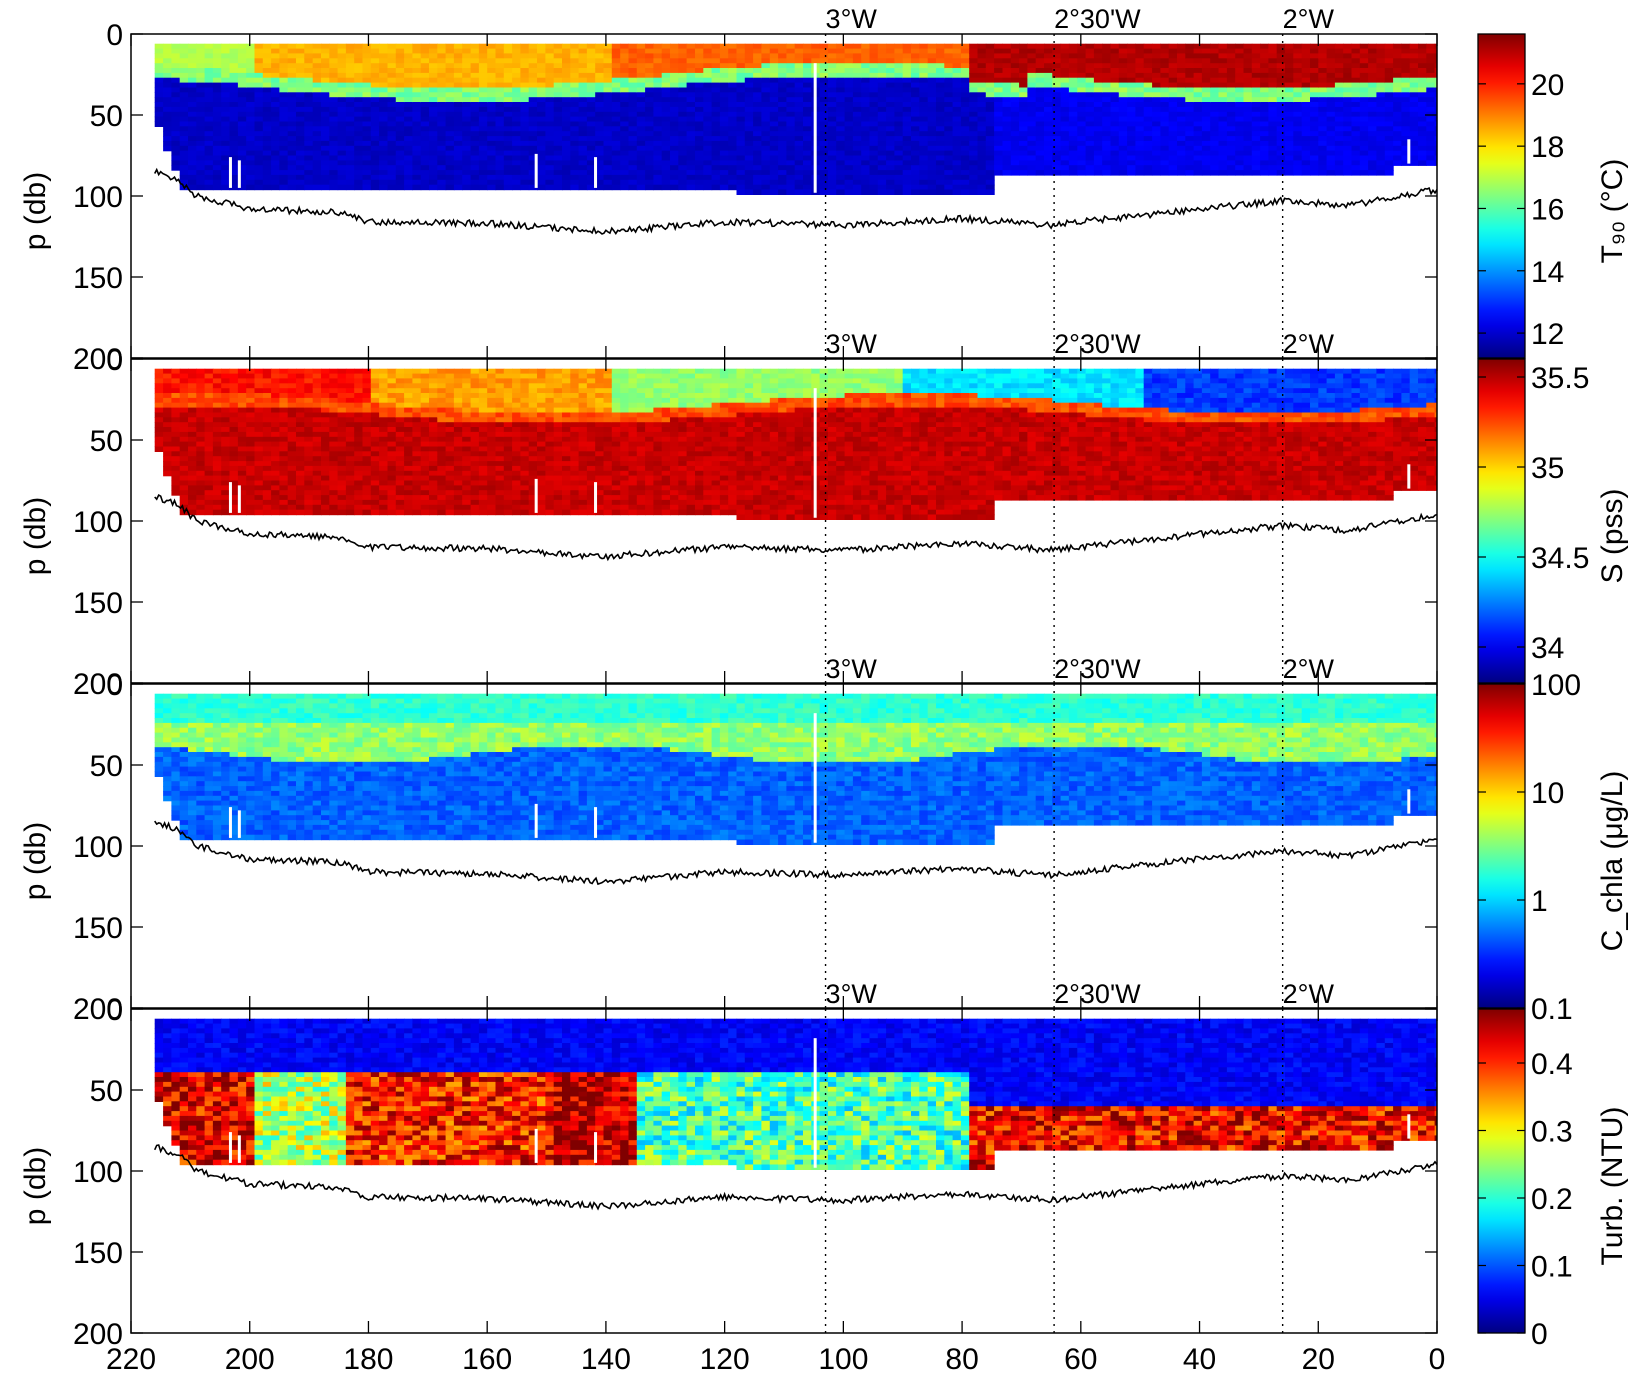  I want to click on colorbar-tick-label: 10, so click(1547, 793).